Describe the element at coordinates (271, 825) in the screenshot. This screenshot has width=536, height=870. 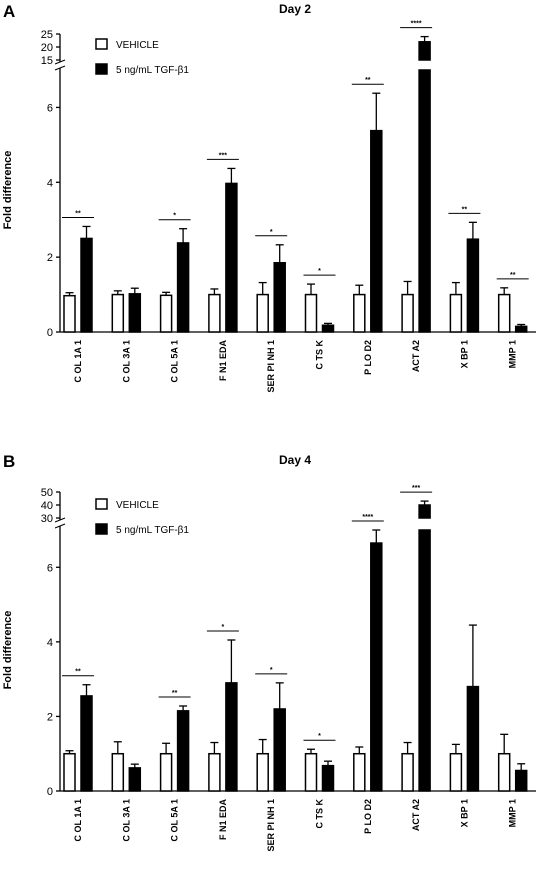
I see `x-tick-label: SER PI NH 1` at that location.